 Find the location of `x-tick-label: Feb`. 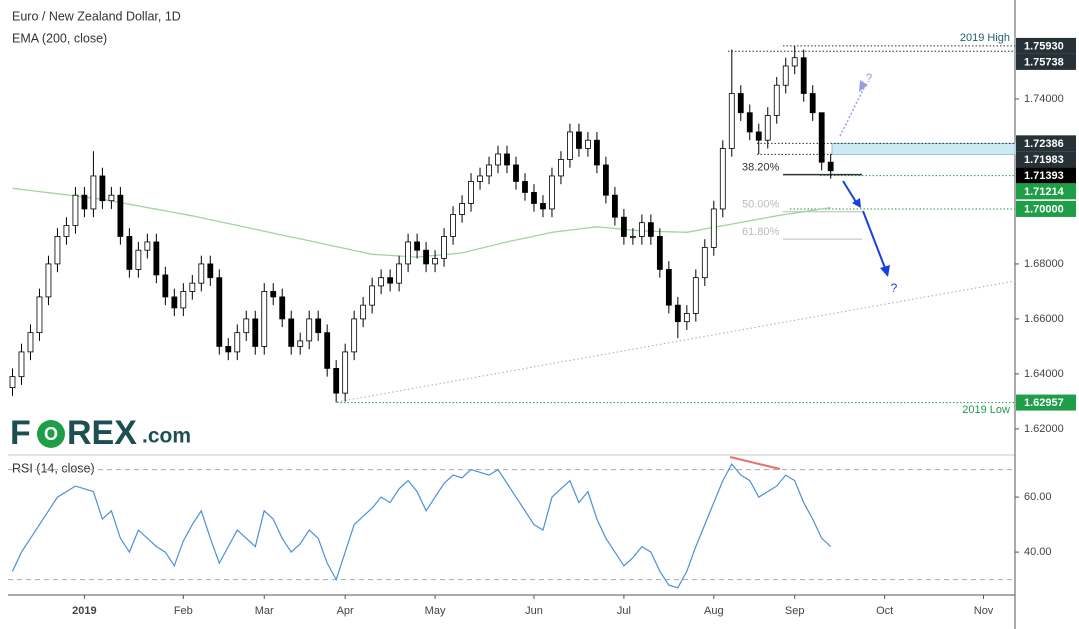

x-tick-label: Feb is located at coordinates (183, 611).